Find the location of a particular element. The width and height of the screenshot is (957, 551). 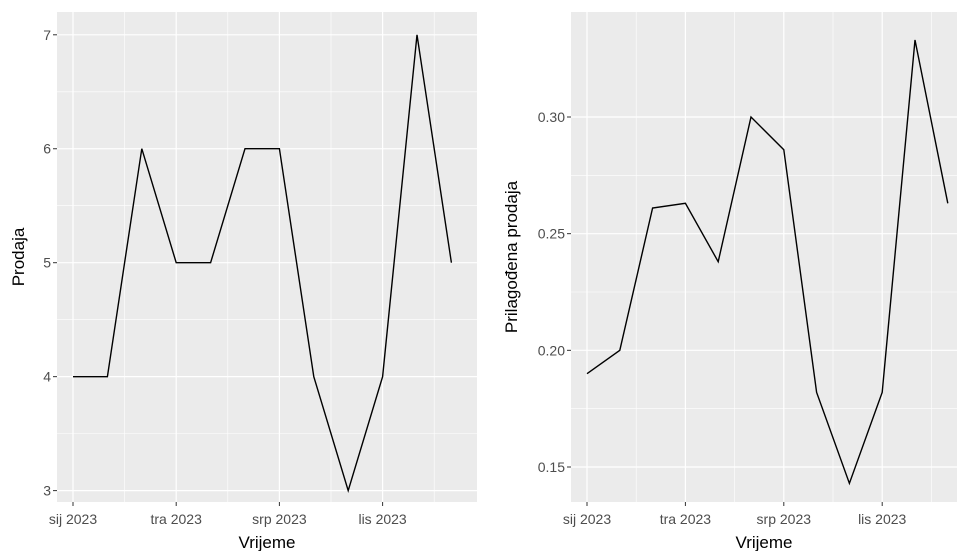

y-tick-label: 3 is located at coordinates (47, 491).